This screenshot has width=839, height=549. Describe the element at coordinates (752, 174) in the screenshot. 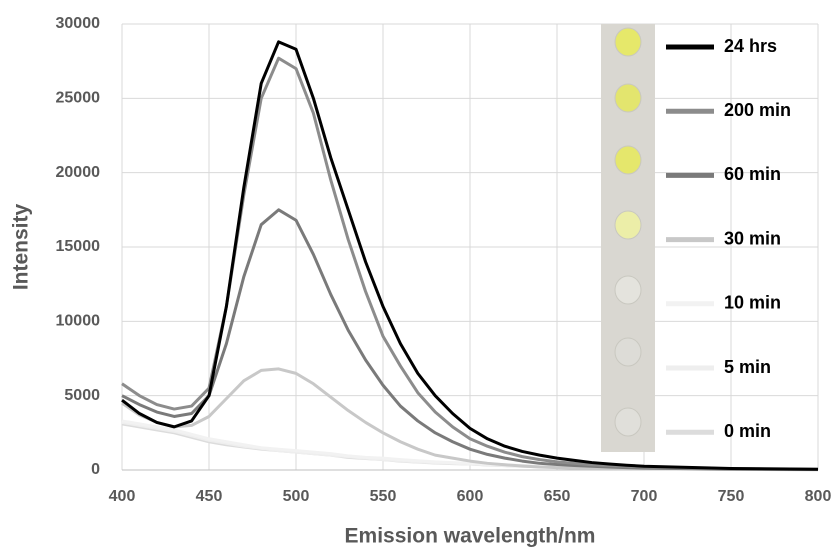

I see `legend-label: 60 min` at that location.